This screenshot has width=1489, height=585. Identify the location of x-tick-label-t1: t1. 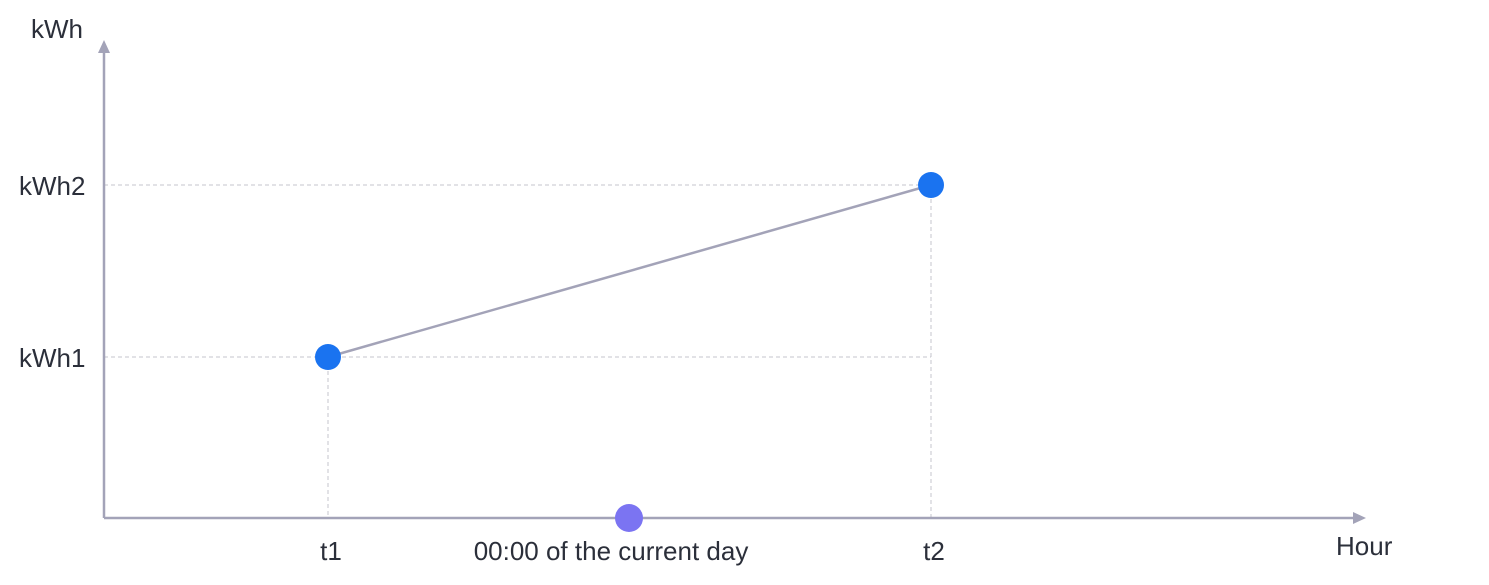
(331, 551).